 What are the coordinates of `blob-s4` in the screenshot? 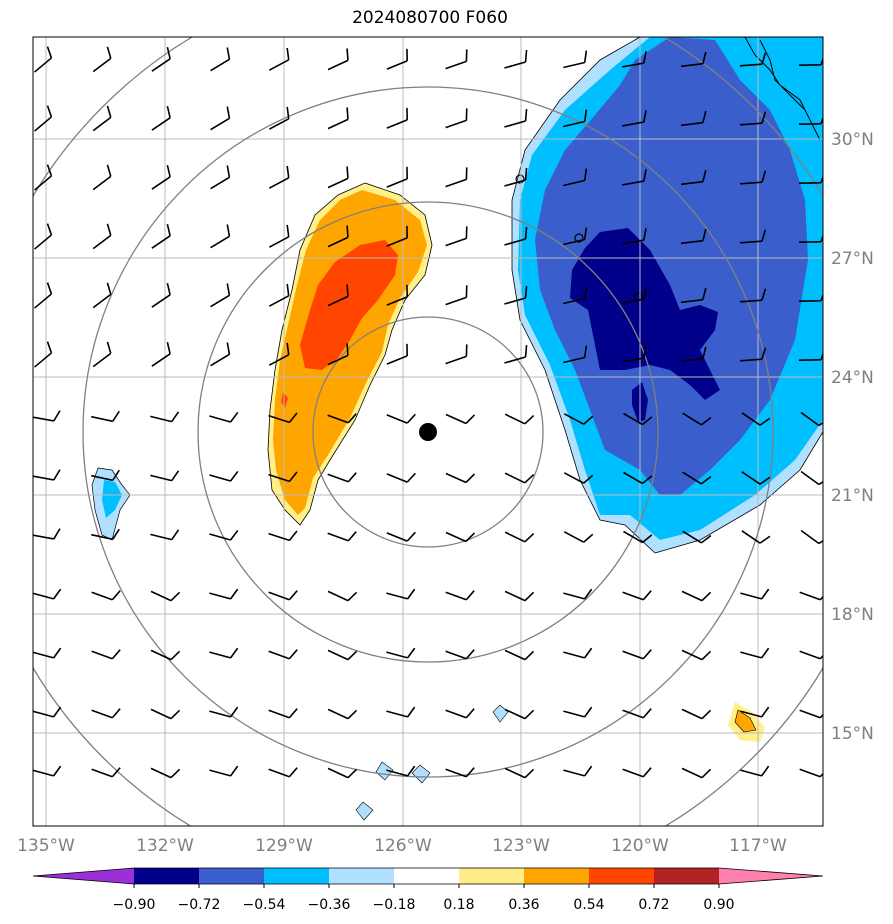 It's located at (500, 713).